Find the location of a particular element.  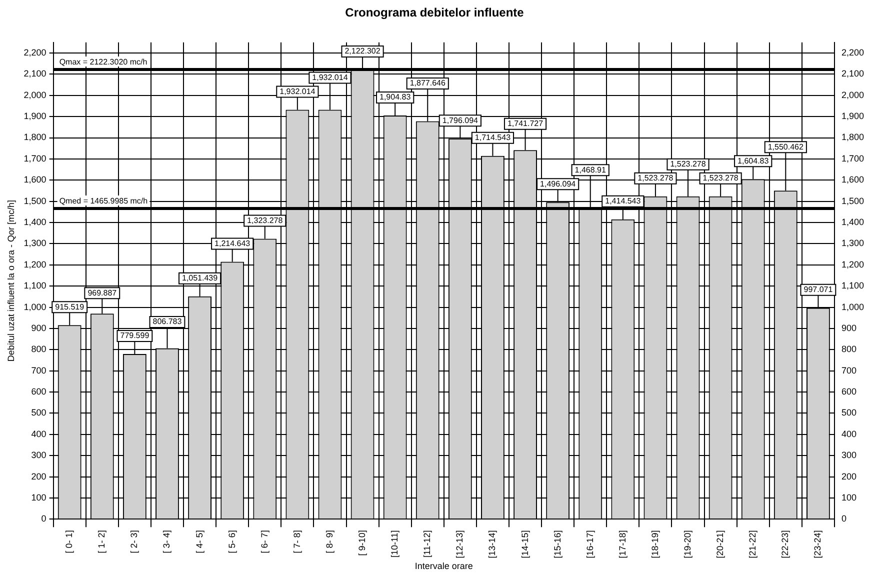

y-tick-label: 1,400 is located at coordinates (35, 222).